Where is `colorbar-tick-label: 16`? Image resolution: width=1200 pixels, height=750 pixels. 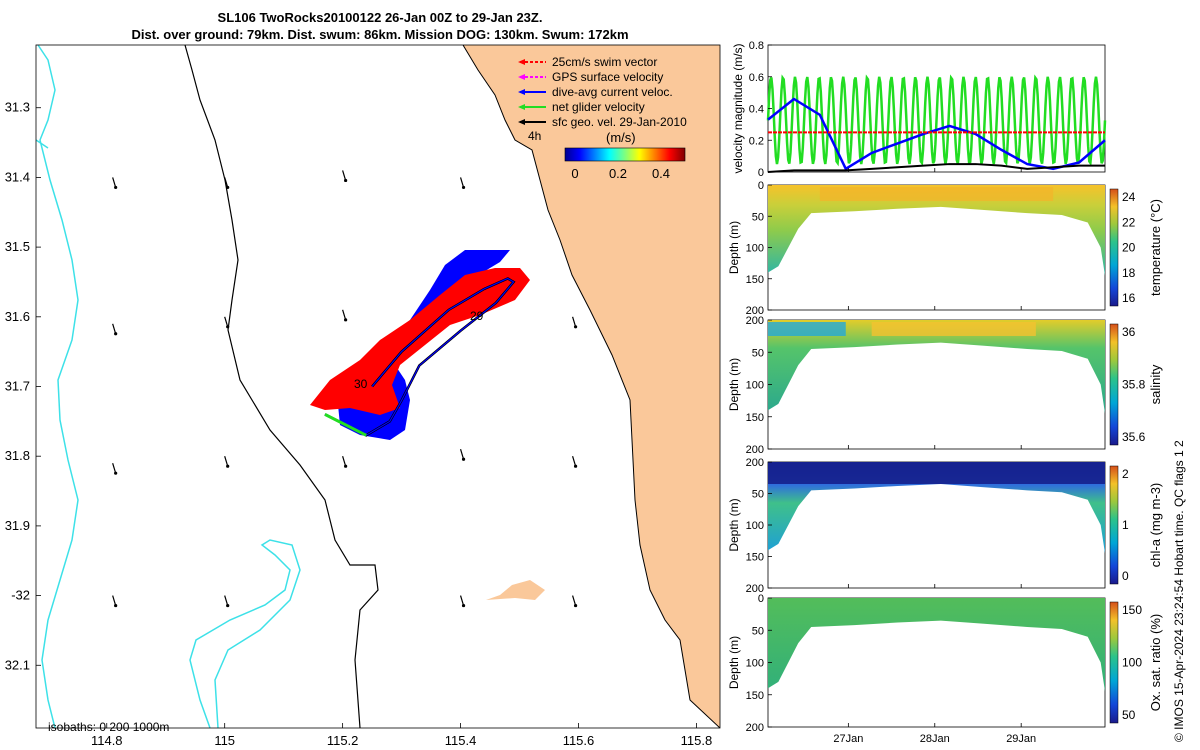
colorbar-tick-label: 16 is located at coordinates (1129, 298).